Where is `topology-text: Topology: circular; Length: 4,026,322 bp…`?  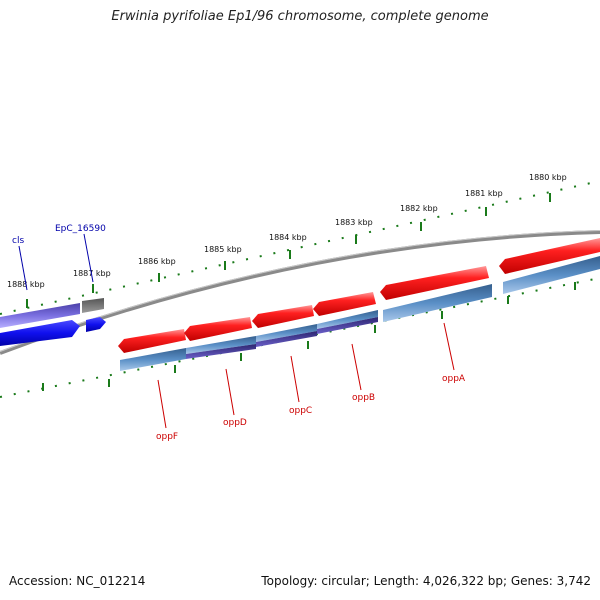
topology-text: Topology: circular; Length: 4,026,322 bp… is located at coordinates (426, 581).